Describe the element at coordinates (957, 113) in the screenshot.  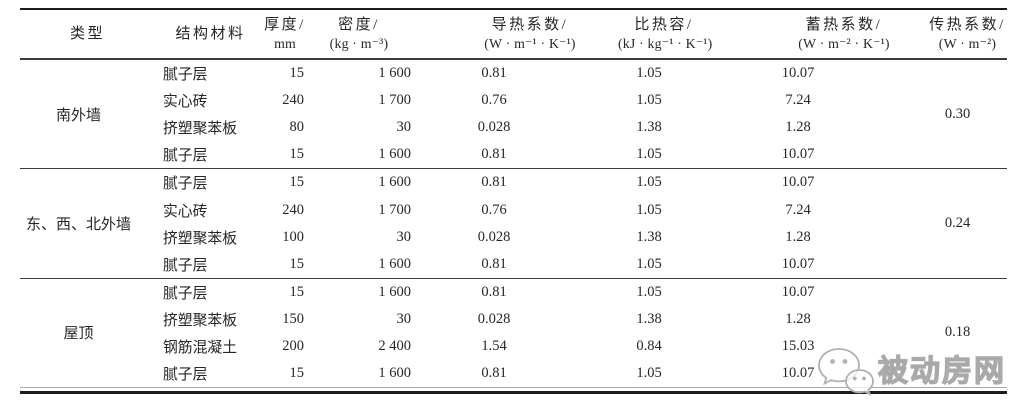
I see `k-value-cell: 0.30` at that location.